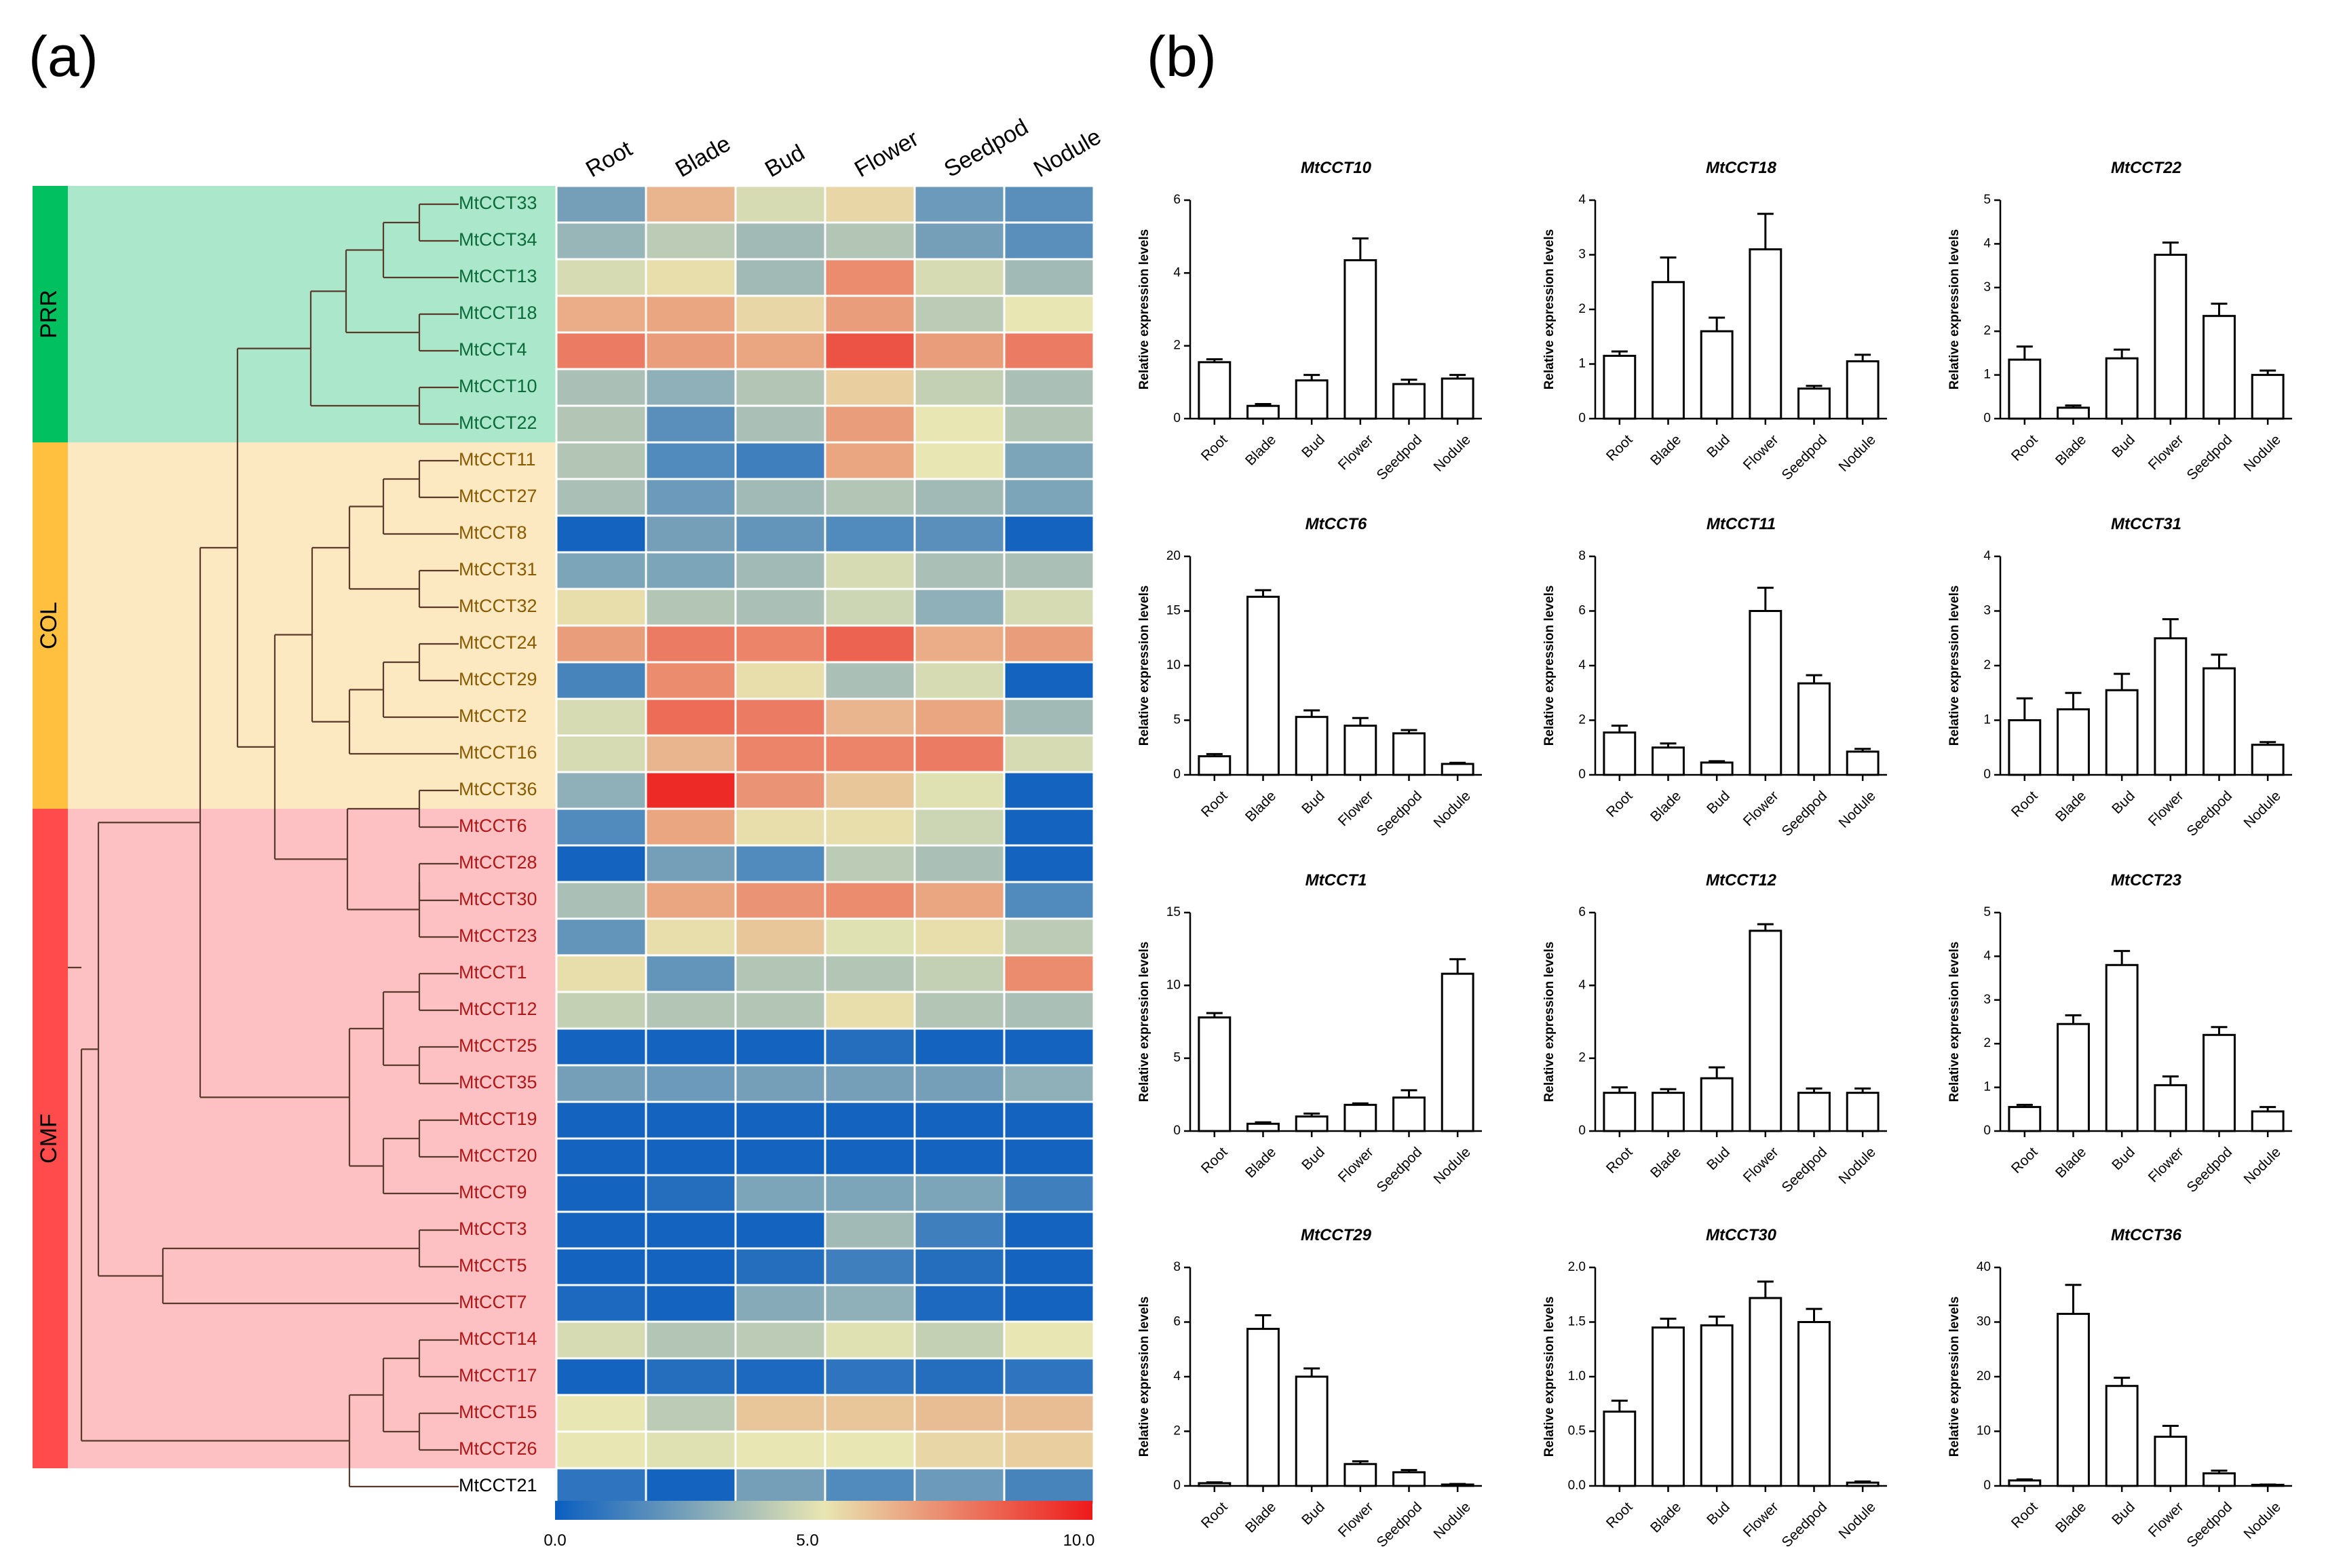 Image resolution: width=2345 pixels, height=1568 pixels. Describe the element at coordinates (493, 826) in the screenshot. I see `gene-label: MtCCT6` at that location.